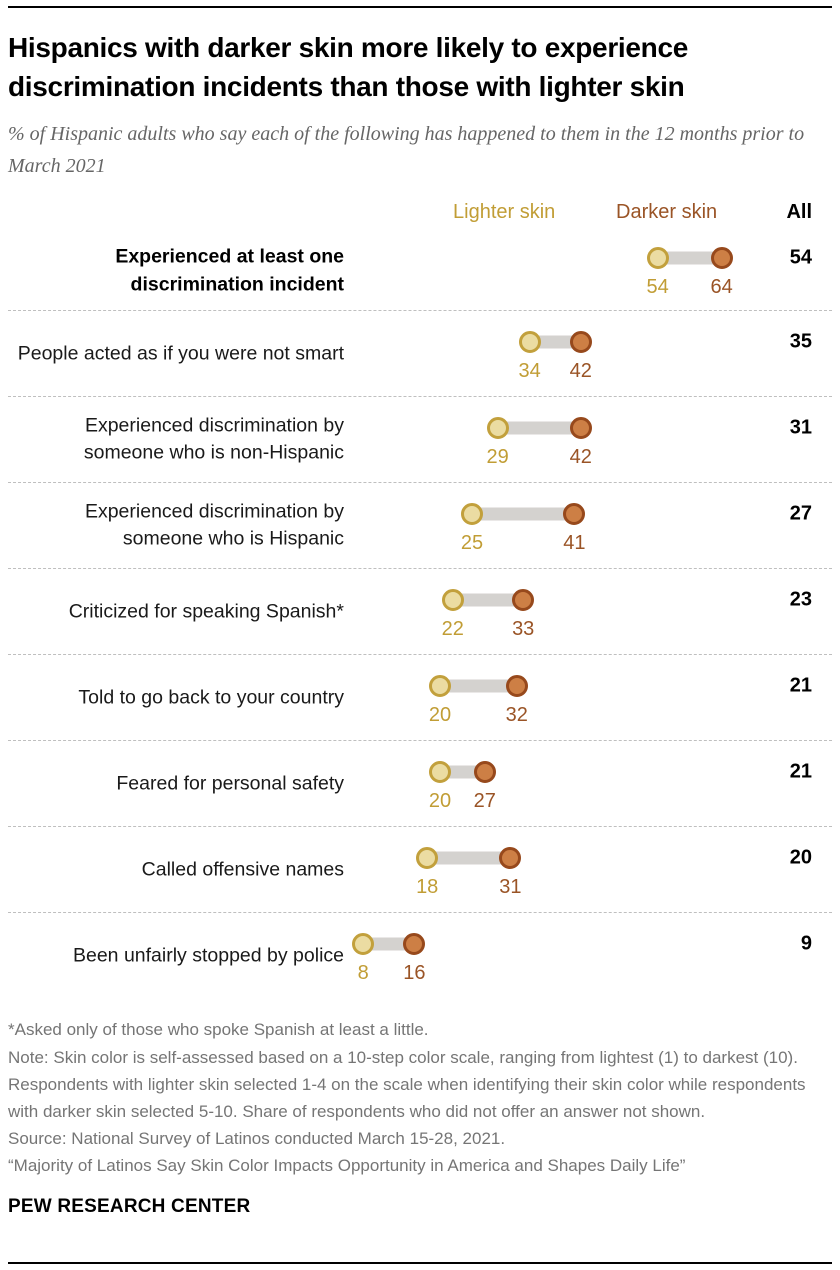 The height and width of the screenshot is (1270, 840). Describe the element at coordinates (414, 973) in the screenshot. I see `darker-skin-value: 16` at that location.